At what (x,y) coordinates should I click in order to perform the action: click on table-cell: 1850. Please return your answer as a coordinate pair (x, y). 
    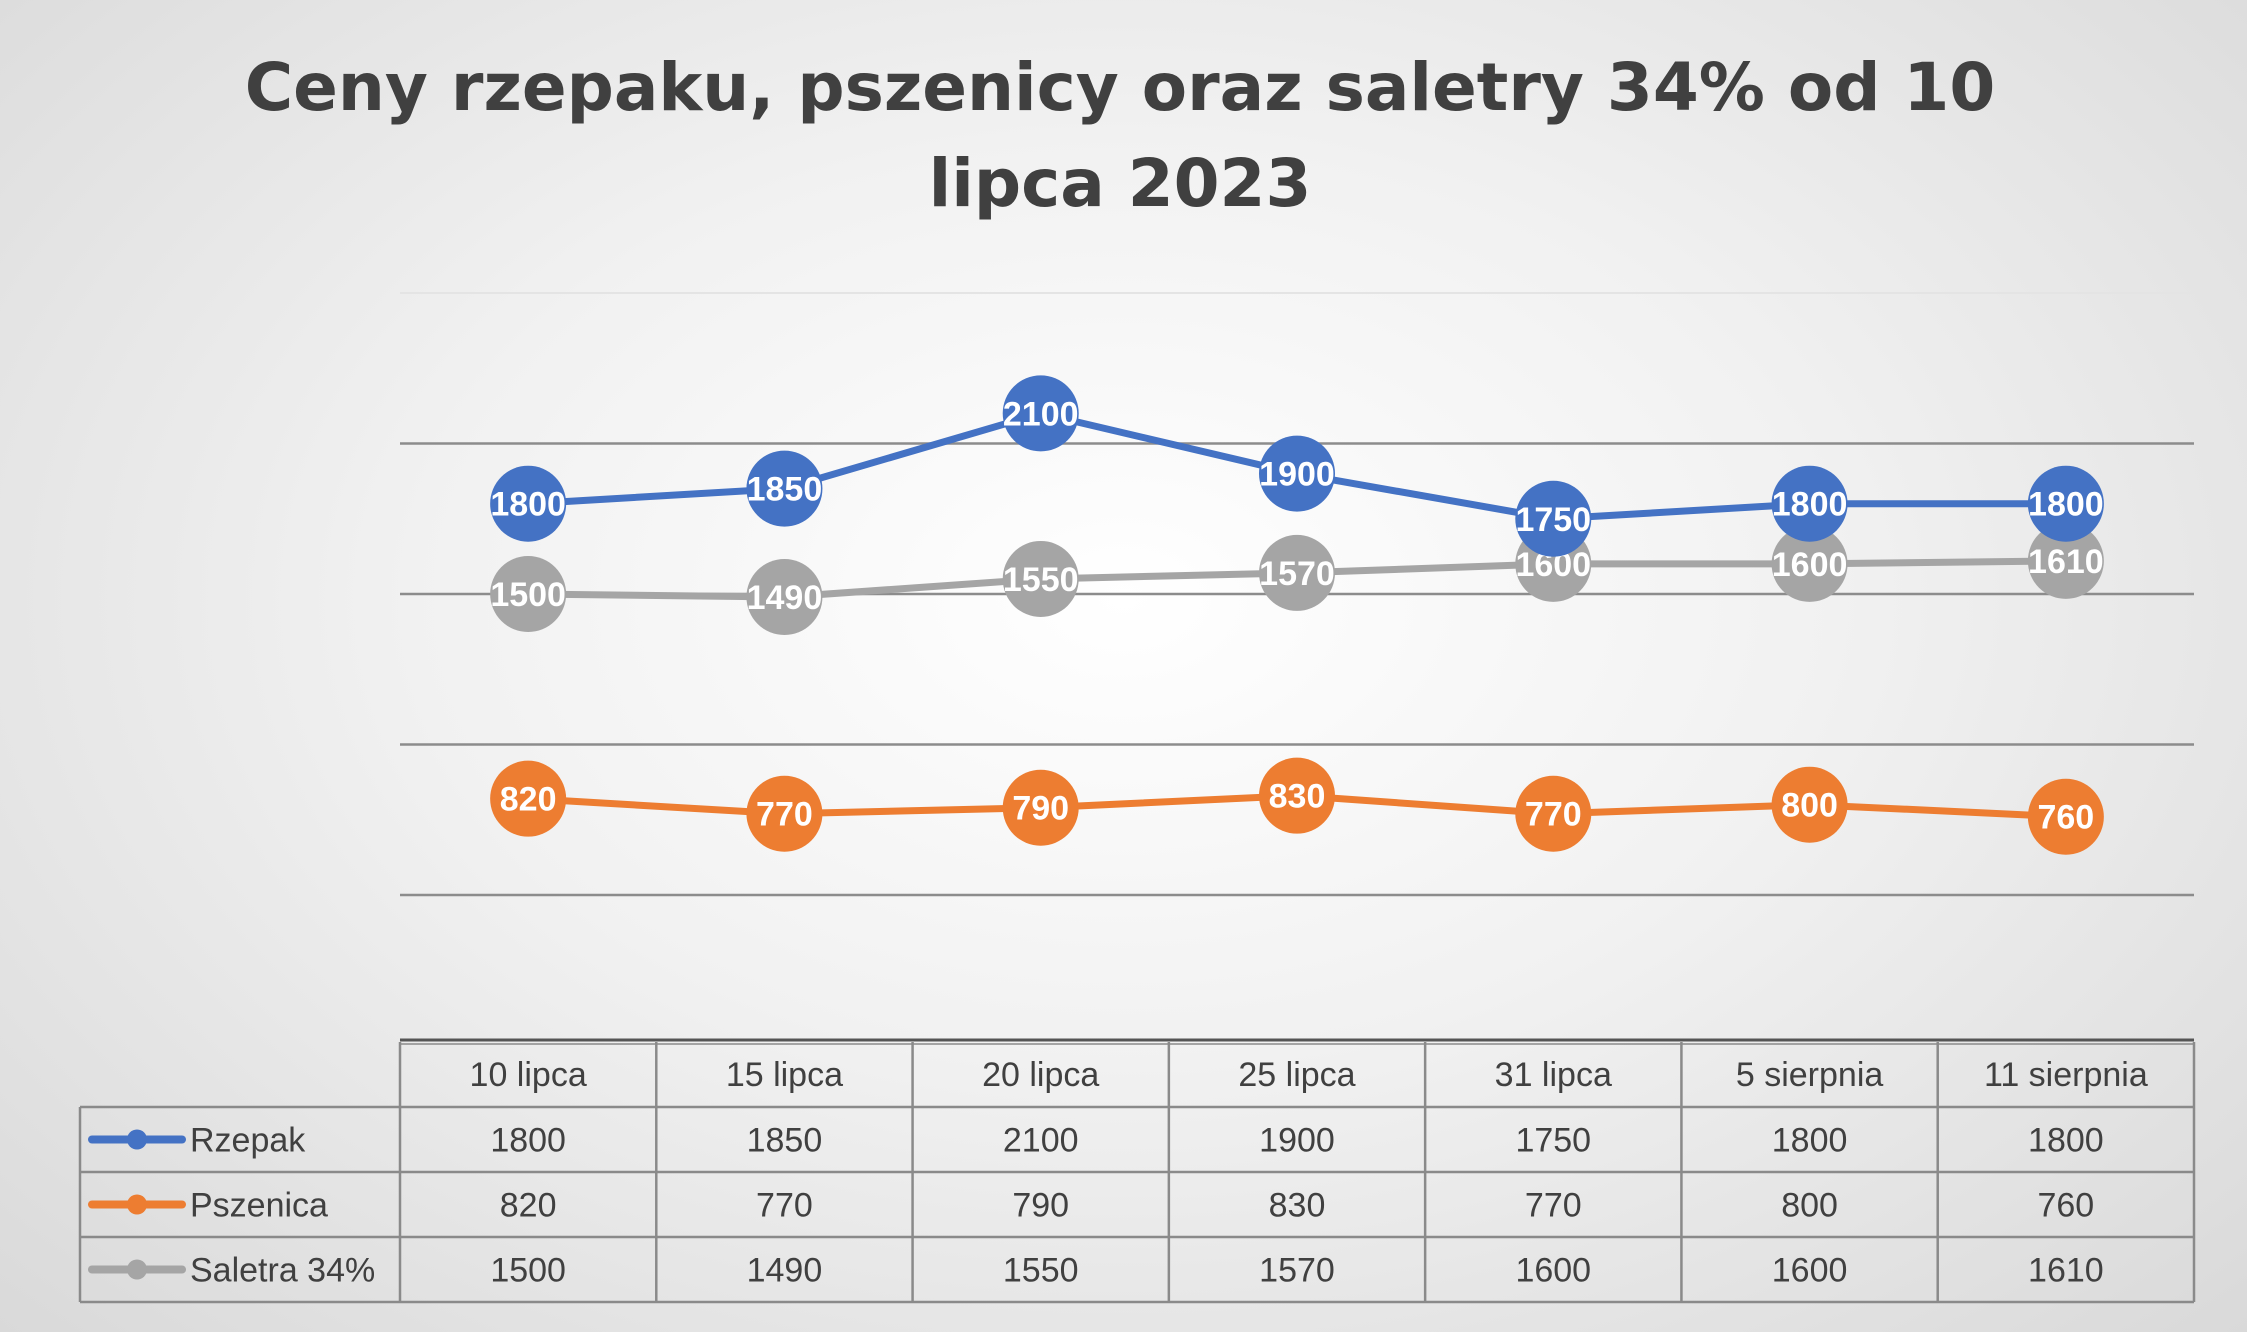
    Looking at the image, I should click on (785, 1141).